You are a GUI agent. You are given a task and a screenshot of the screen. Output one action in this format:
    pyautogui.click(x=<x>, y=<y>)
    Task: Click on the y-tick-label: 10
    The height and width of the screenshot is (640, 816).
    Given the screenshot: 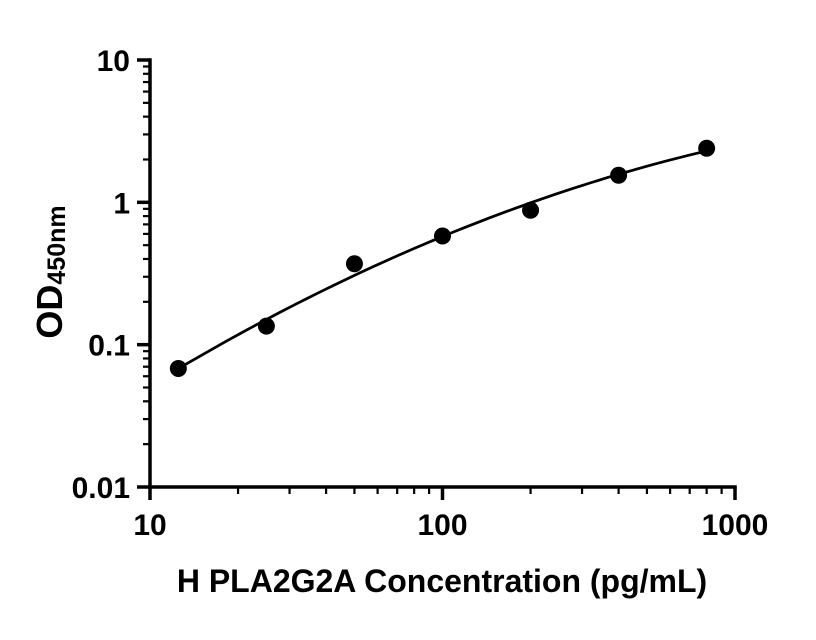 What is the action you would take?
    pyautogui.click(x=113, y=61)
    